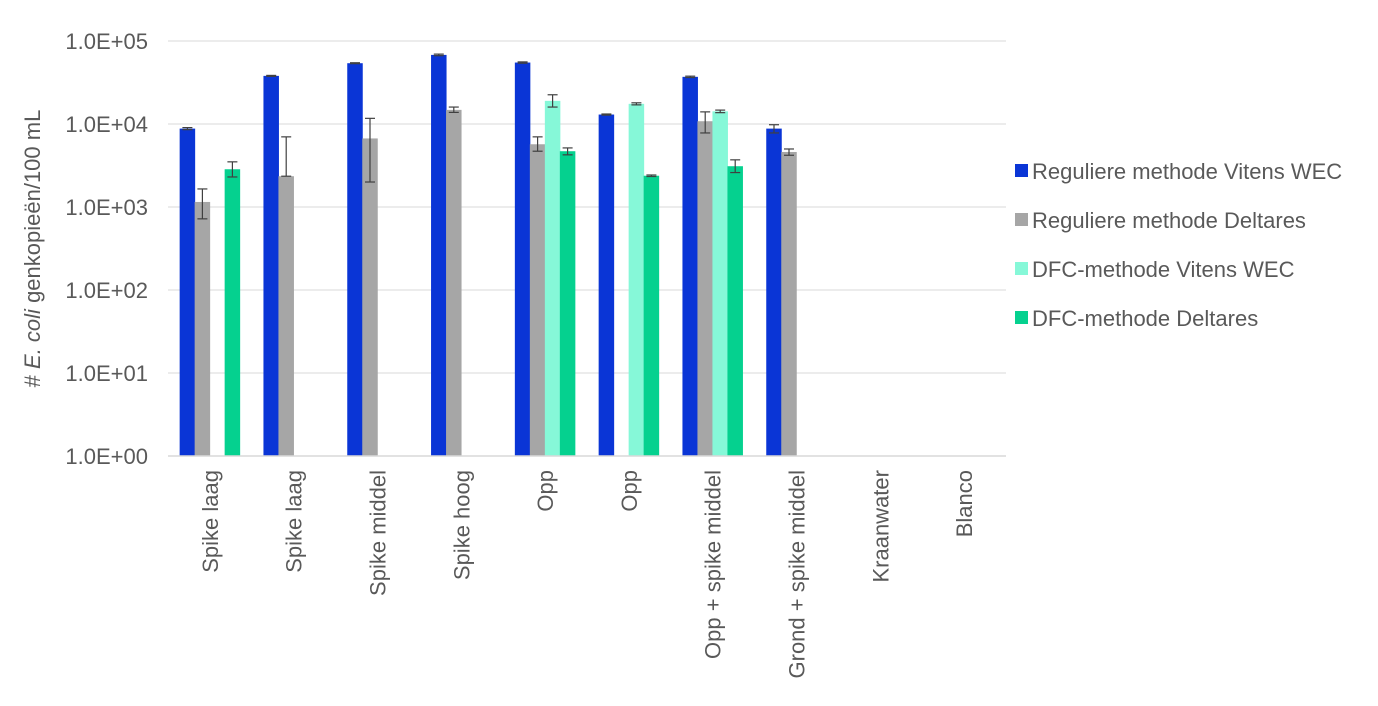 This screenshot has width=1378, height=706. What do you see at coordinates (713, 564) in the screenshot?
I see `x-category-label: Opp + spike middel` at bounding box center [713, 564].